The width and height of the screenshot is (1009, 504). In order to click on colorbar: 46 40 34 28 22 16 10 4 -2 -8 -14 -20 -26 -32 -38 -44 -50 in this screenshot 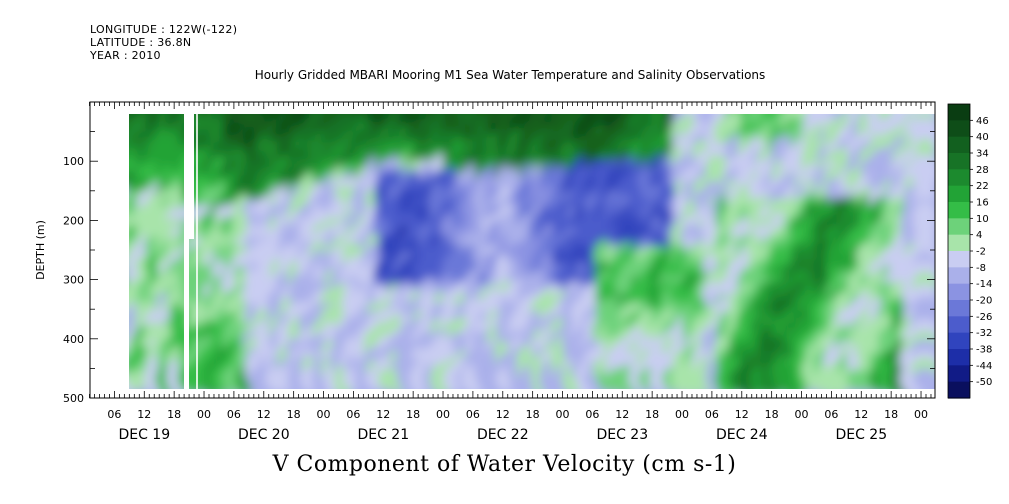, I will do `click(969, 251)`.